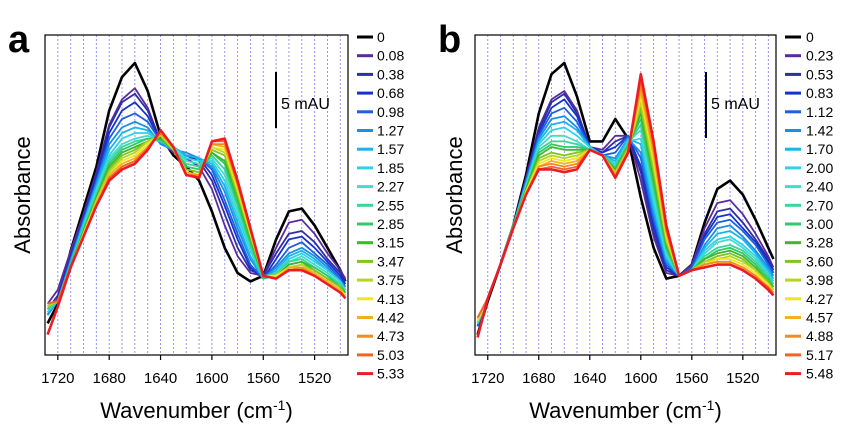 The height and width of the screenshot is (431, 848). What do you see at coordinates (390, 299) in the screenshot?
I see `legend-label: 4.13` at bounding box center [390, 299].